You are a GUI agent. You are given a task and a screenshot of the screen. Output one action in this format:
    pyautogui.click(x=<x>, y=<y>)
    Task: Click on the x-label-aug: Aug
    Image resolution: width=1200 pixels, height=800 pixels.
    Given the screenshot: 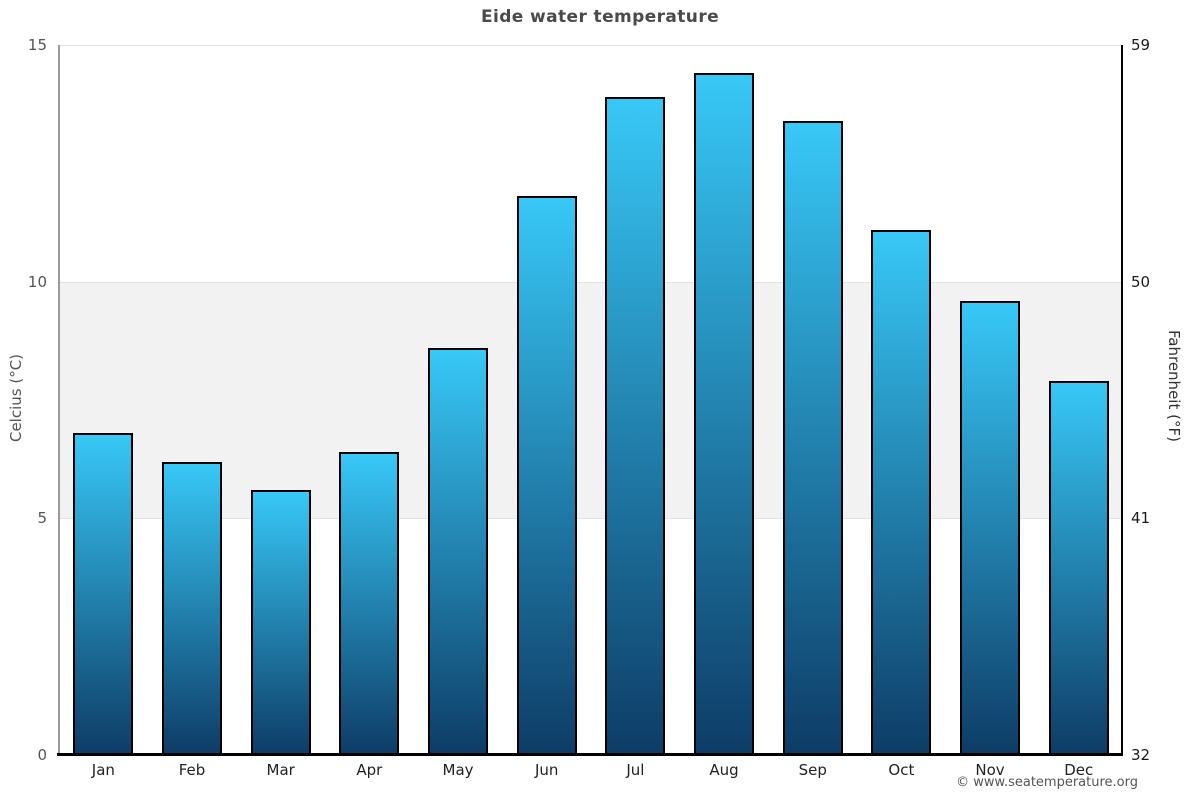 What is the action you would take?
    pyautogui.click(x=724, y=770)
    